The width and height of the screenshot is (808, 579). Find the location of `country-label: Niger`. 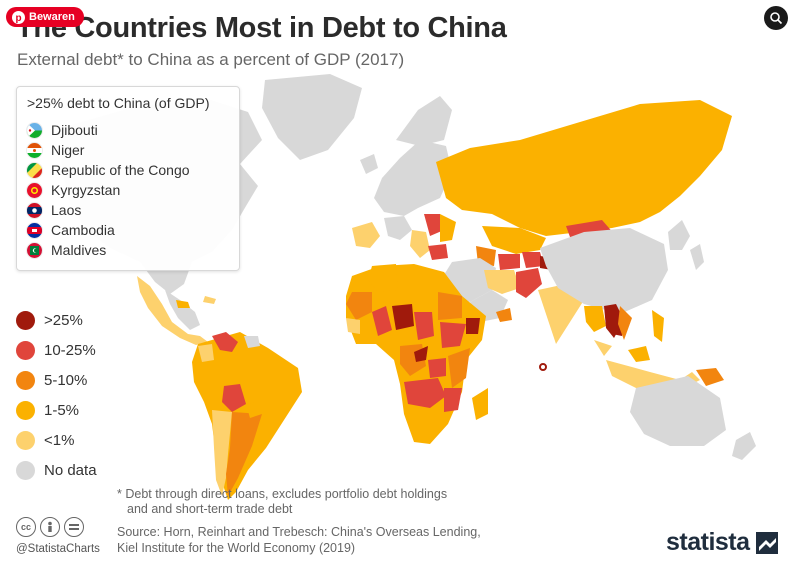

country-label: Niger is located at coordinates (68, 150).